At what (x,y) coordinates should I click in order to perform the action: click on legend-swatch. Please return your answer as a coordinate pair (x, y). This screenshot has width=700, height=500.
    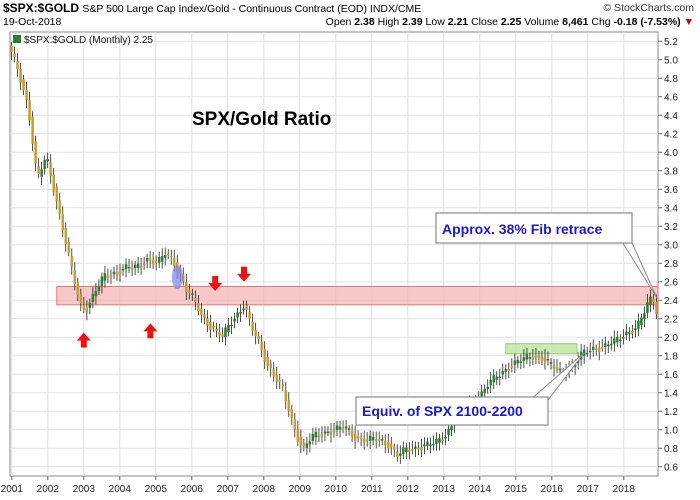
    Looking at the image, I should click on (17, 39).